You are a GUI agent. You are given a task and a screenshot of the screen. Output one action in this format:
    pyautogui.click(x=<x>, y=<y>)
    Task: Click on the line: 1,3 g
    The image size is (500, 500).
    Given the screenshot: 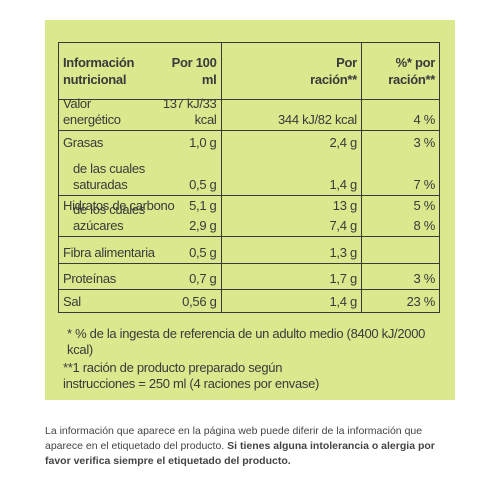 What is the action you would take?
    pyautogui.click(x=291, y=250)
    